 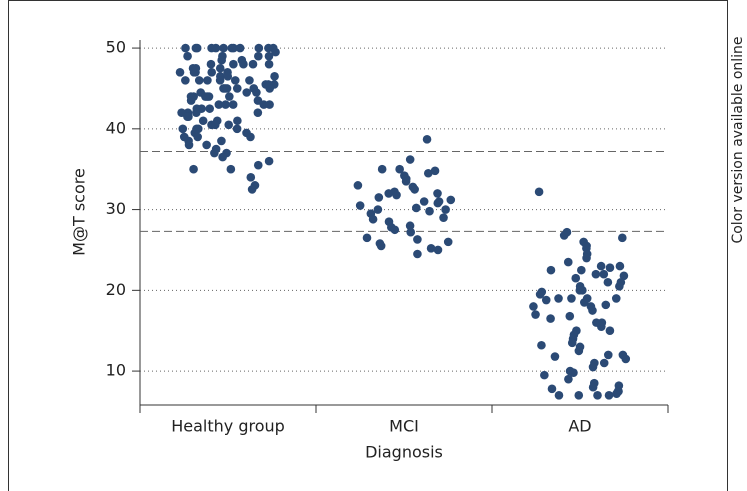 What do you see at coordinates (116, 289) in the screenshot?
I see `y-tick-label: 20` at bounding box center [116, 289].